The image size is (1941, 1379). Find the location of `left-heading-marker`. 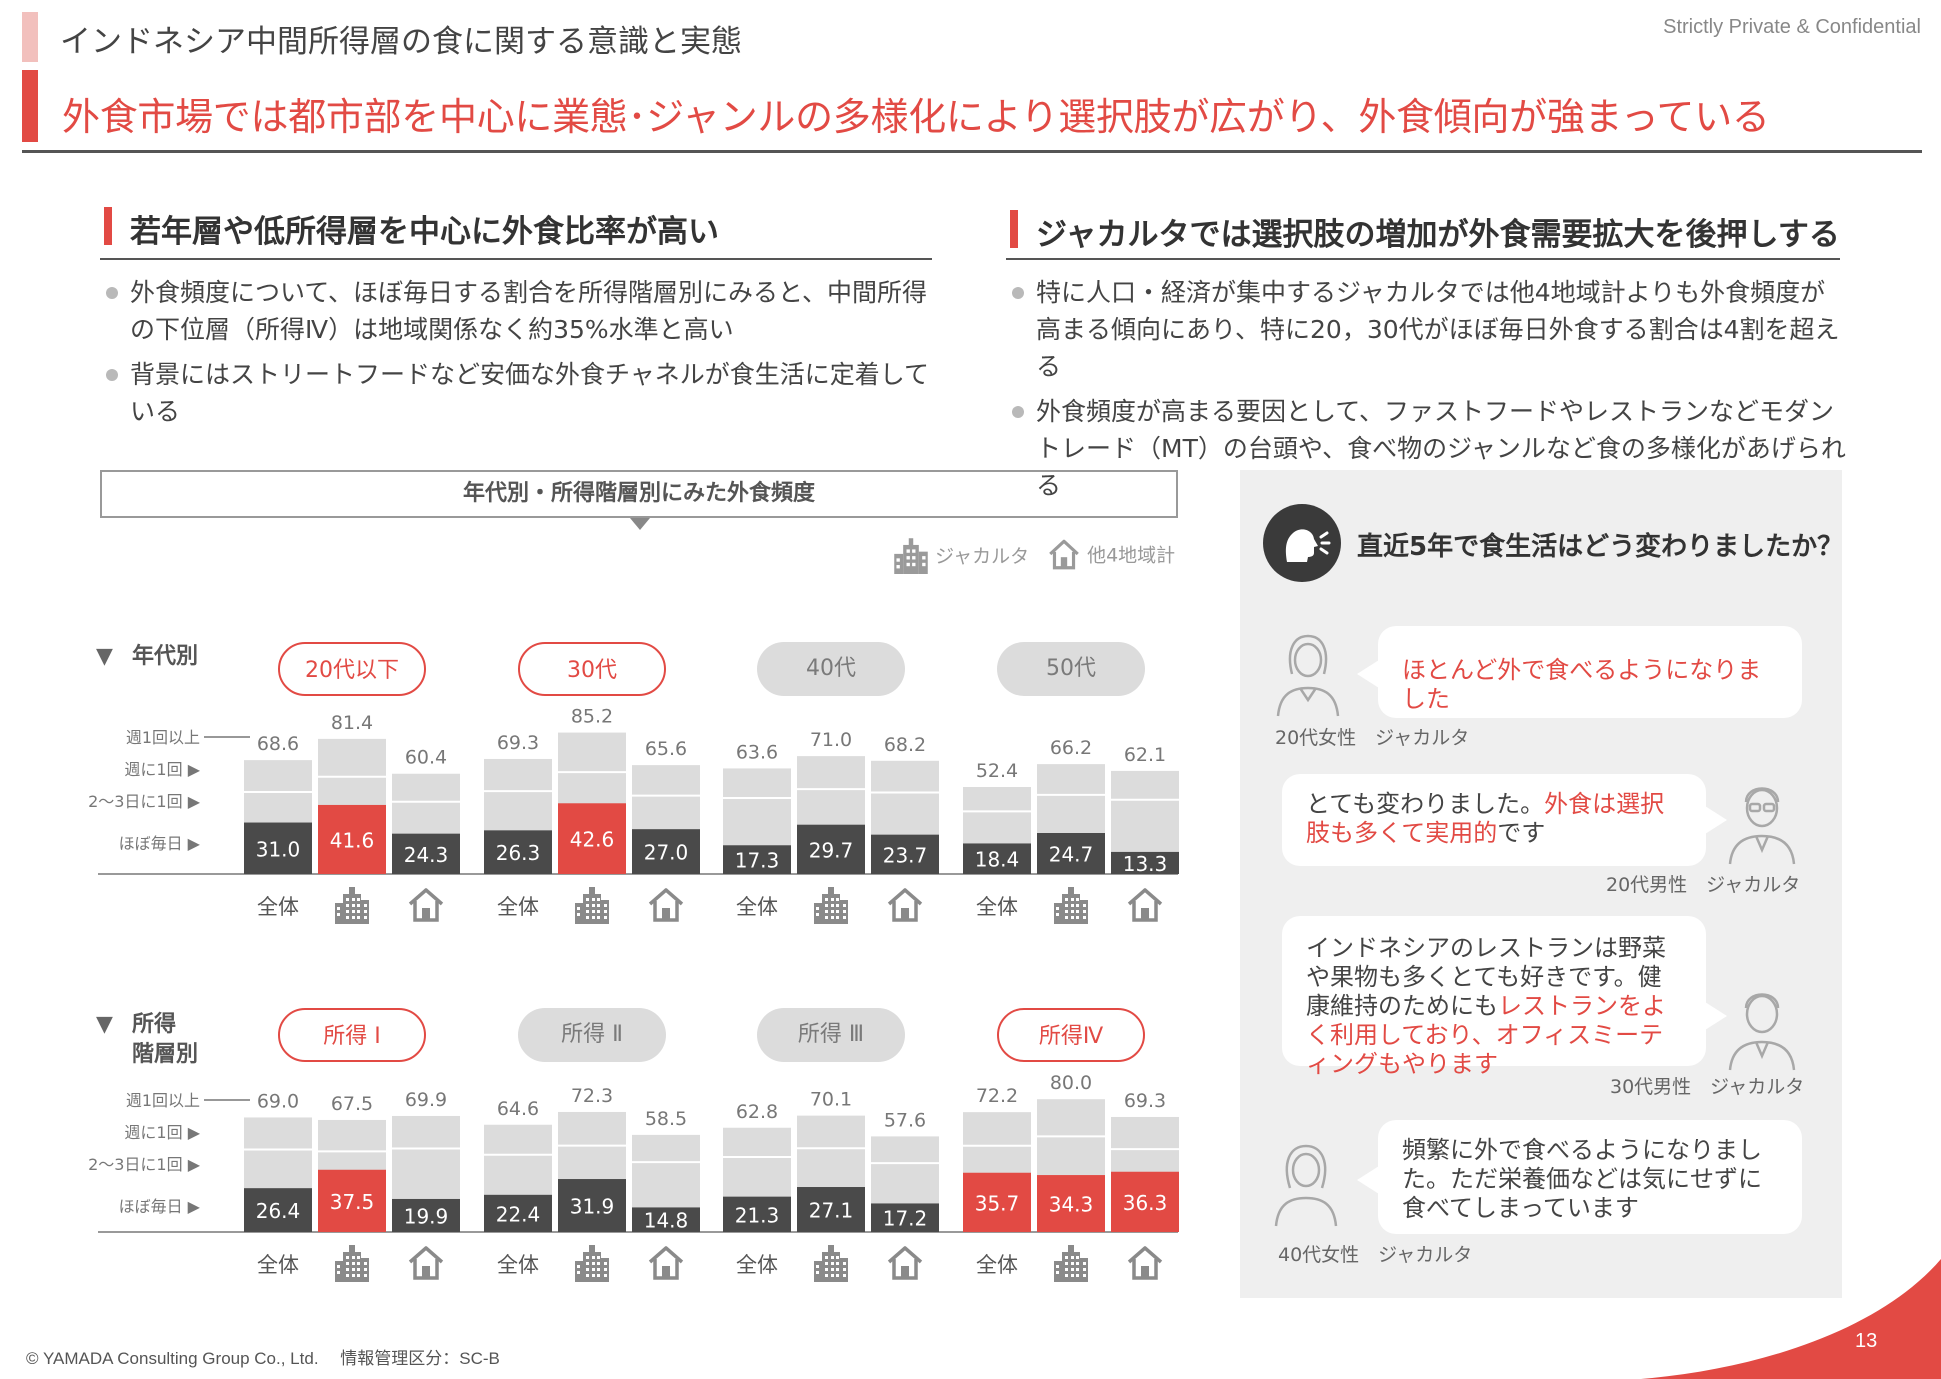

left-heading-marker is located at coordinates (108, 226).